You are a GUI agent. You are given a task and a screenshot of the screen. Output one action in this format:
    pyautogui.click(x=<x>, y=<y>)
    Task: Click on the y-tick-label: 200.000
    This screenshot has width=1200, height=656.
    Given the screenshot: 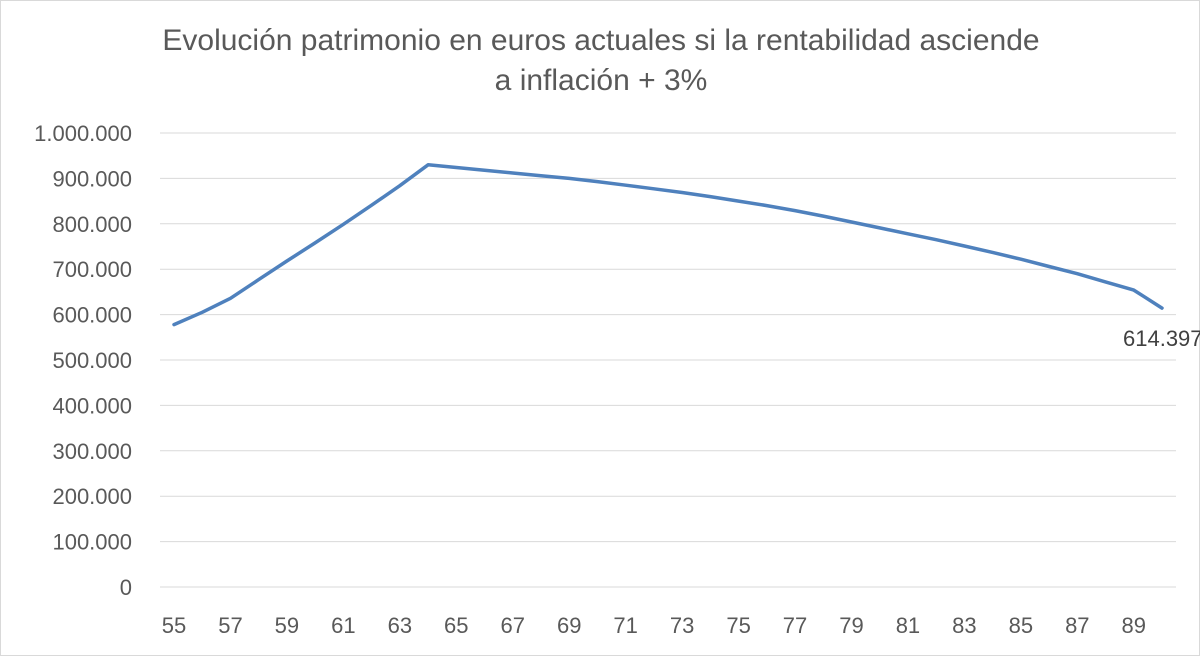 What is the action you would take?
    pyautogui.click(x=92, y=496)
    